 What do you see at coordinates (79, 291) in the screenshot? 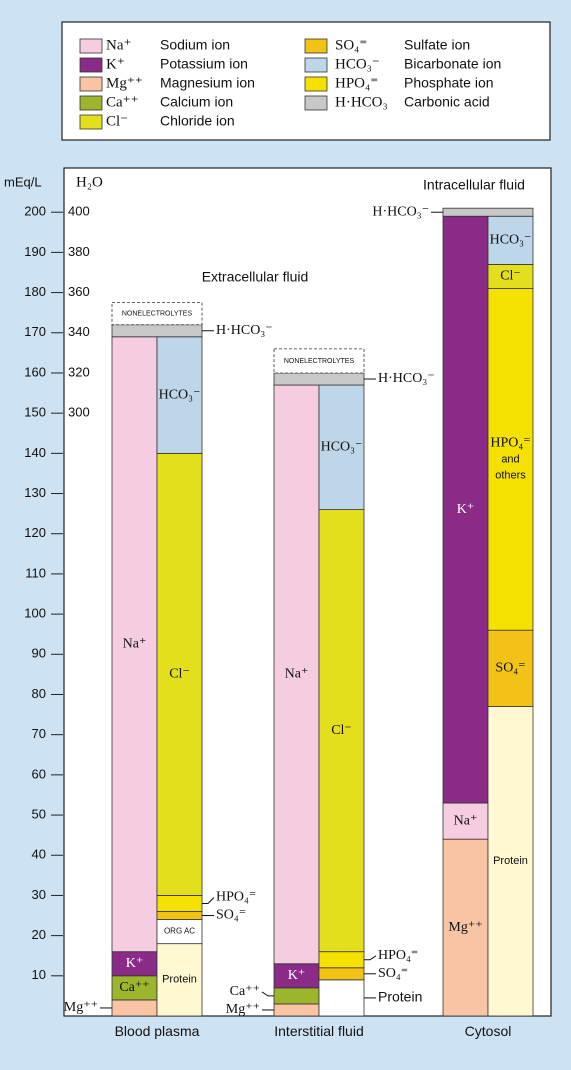
I see `y2-tick-label: 360` at bounding box center [79, 291].